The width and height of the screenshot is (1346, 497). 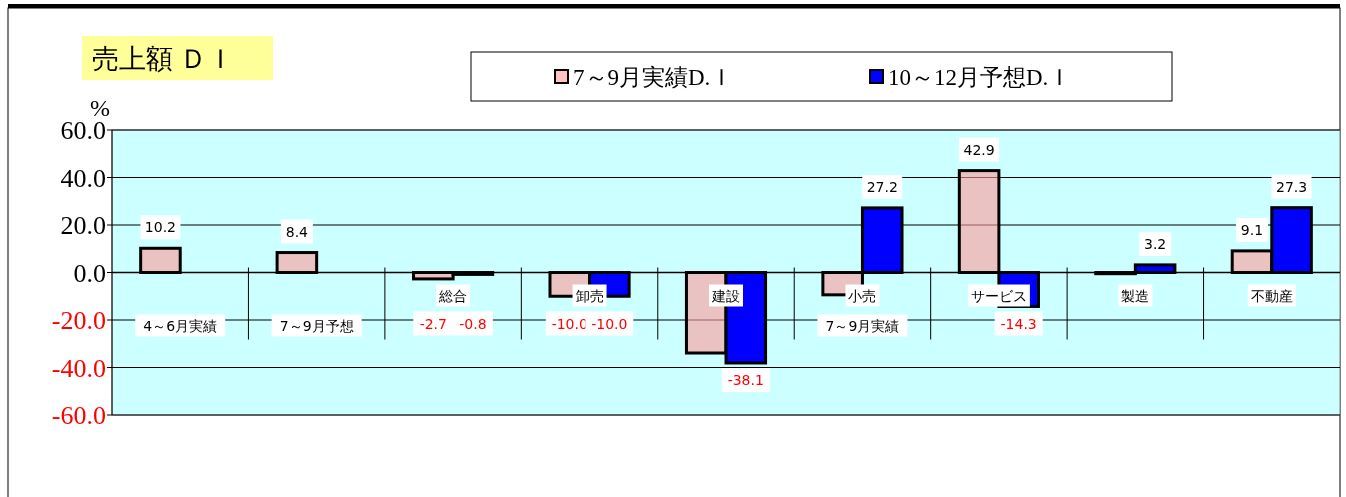 What do you see at coordinates (882, 186) in the screenshot?
I see `data-label: 27.2` at bounding box center [882, 186].